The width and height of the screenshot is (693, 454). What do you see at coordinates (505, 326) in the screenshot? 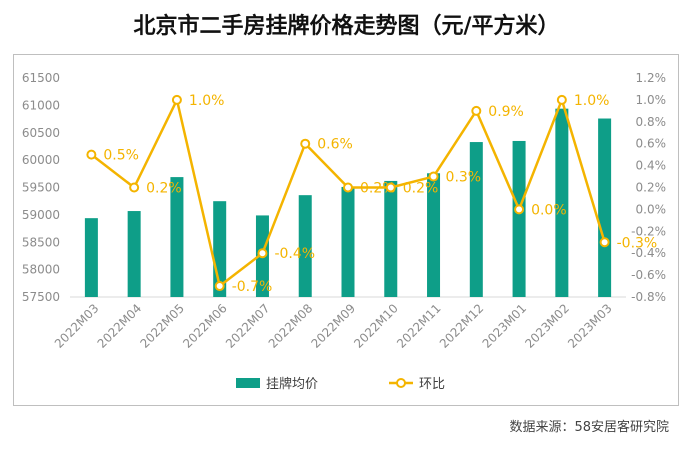
I see `x-tick-label: 2023M01` at bounding box center [505, 326].